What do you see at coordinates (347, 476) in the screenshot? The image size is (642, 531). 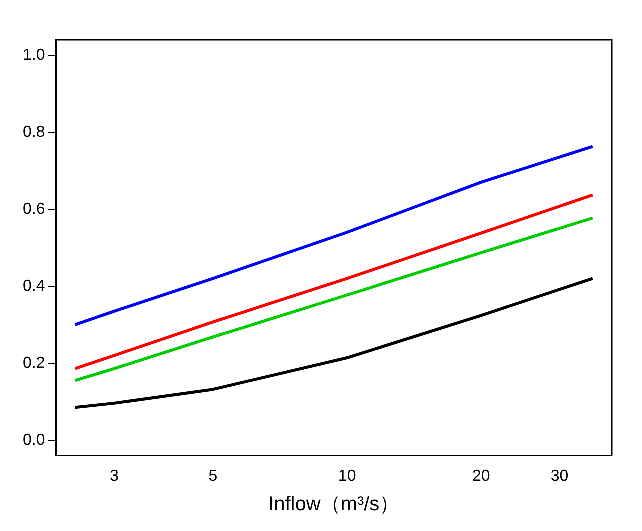 I see `x-tick-label: 10` at bounding box center [347, 476].